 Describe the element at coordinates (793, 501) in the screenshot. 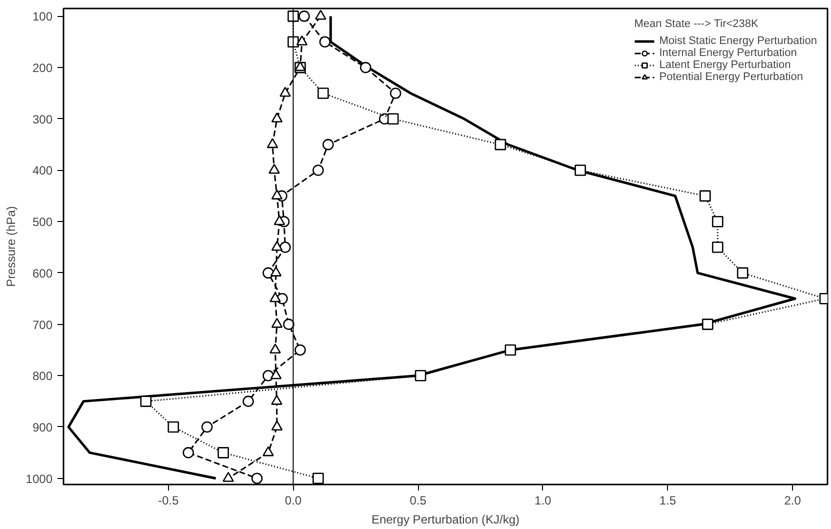

I see `x-tick-label: 2.0` at that location.